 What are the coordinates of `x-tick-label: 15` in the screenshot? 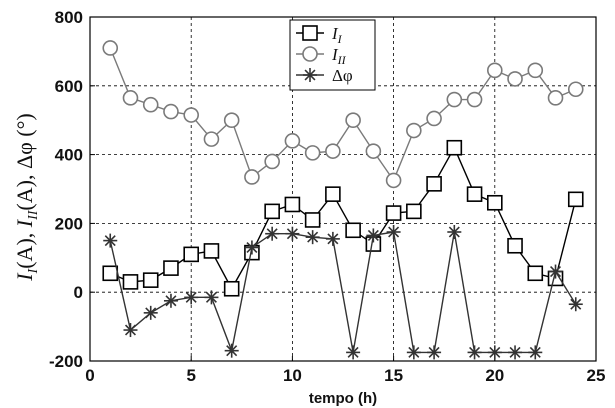 It's located at (393, 375).